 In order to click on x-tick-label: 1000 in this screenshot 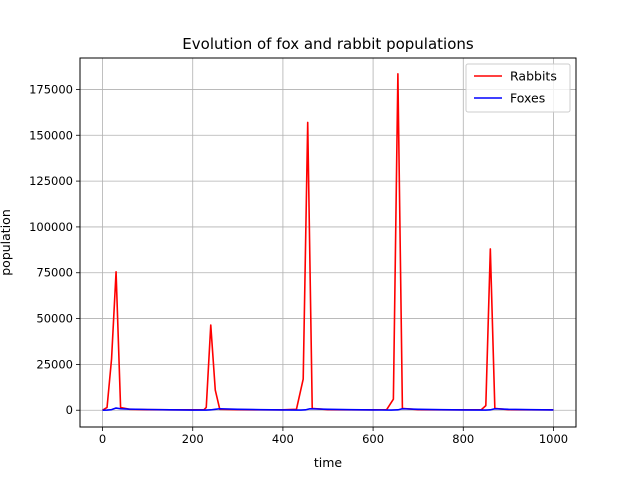, I will do `click(553, 439)`.